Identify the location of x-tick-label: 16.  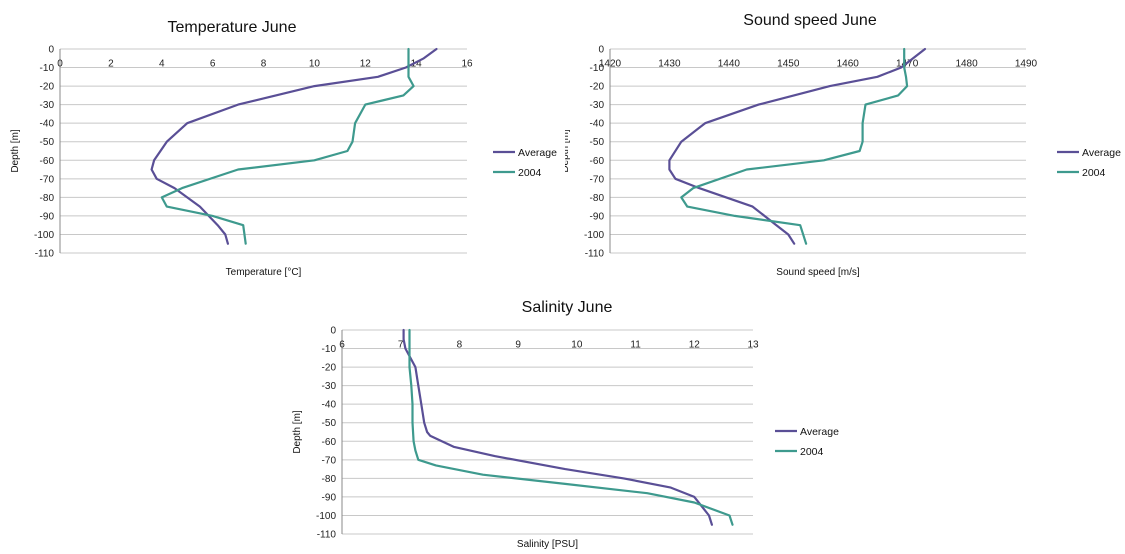
(467, 64).